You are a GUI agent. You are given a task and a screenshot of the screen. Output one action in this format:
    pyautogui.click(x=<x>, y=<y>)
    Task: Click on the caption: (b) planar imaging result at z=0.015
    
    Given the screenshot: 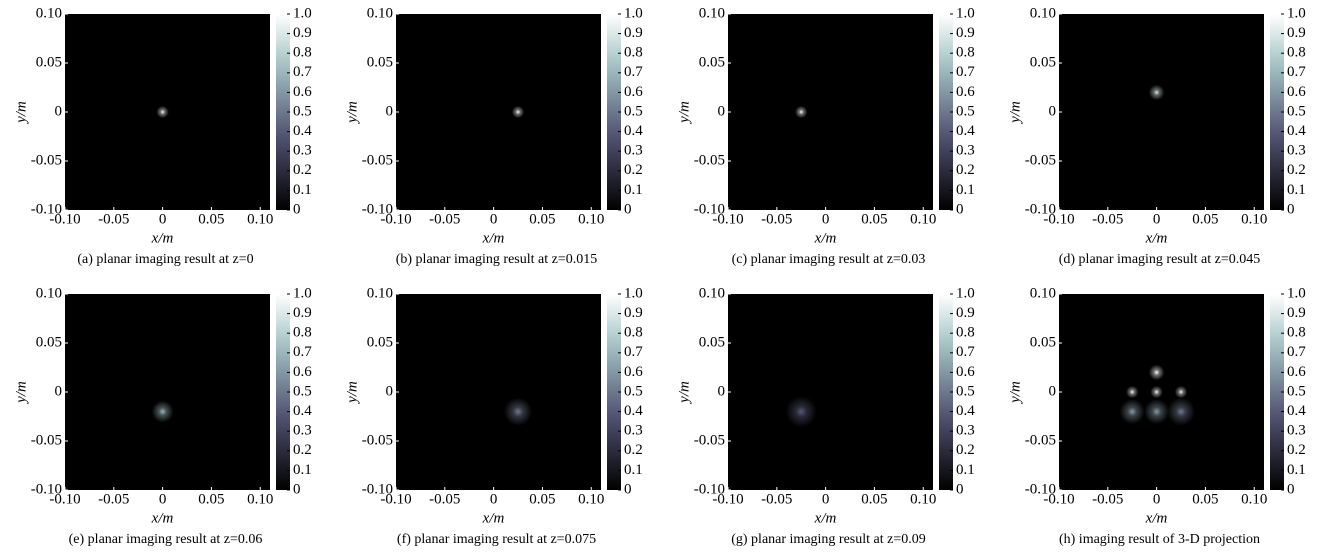 What is the action you would take?
    pyautogui.click(x=497, y=259)
    